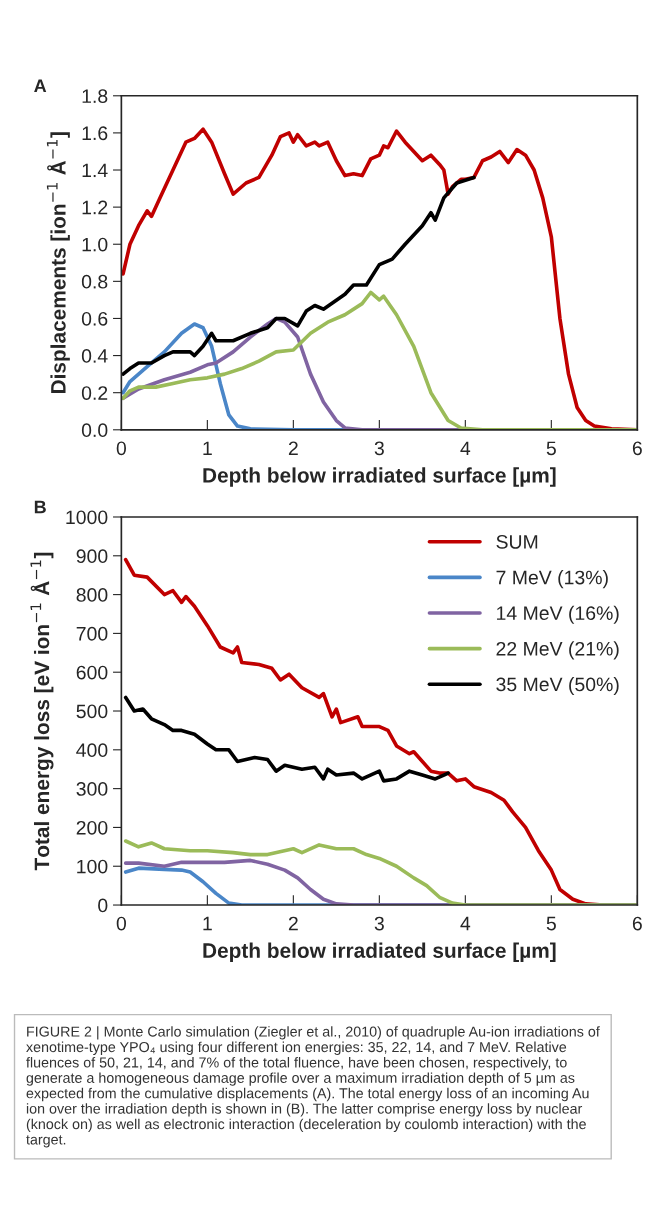  I want to click on legend-label: 7 MeV (13%), so click(552, 579).